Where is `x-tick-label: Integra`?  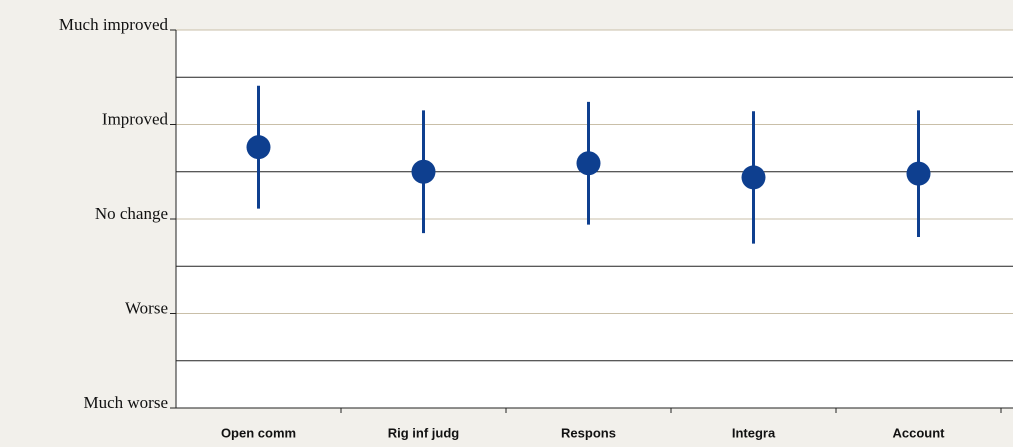
x-tick-label: Integra is located at coordinates (754, 432).